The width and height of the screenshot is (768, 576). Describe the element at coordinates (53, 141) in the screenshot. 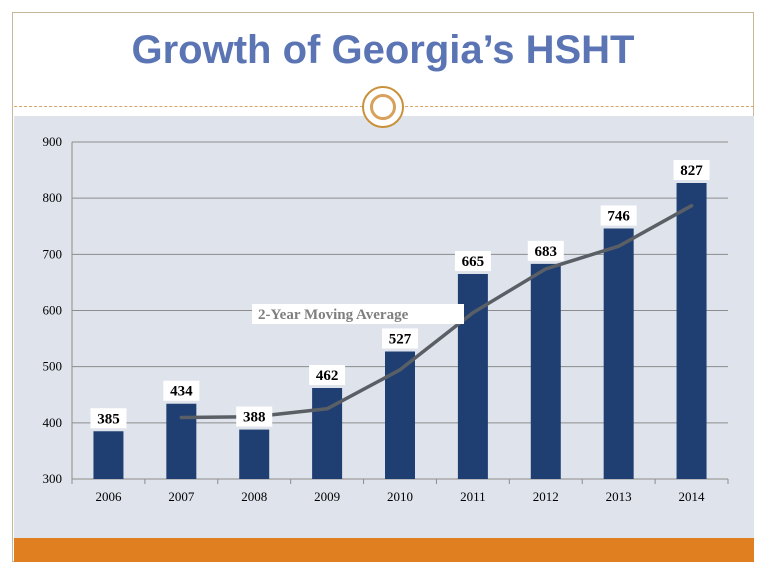

I see `y-tick-label: 900` at that location.